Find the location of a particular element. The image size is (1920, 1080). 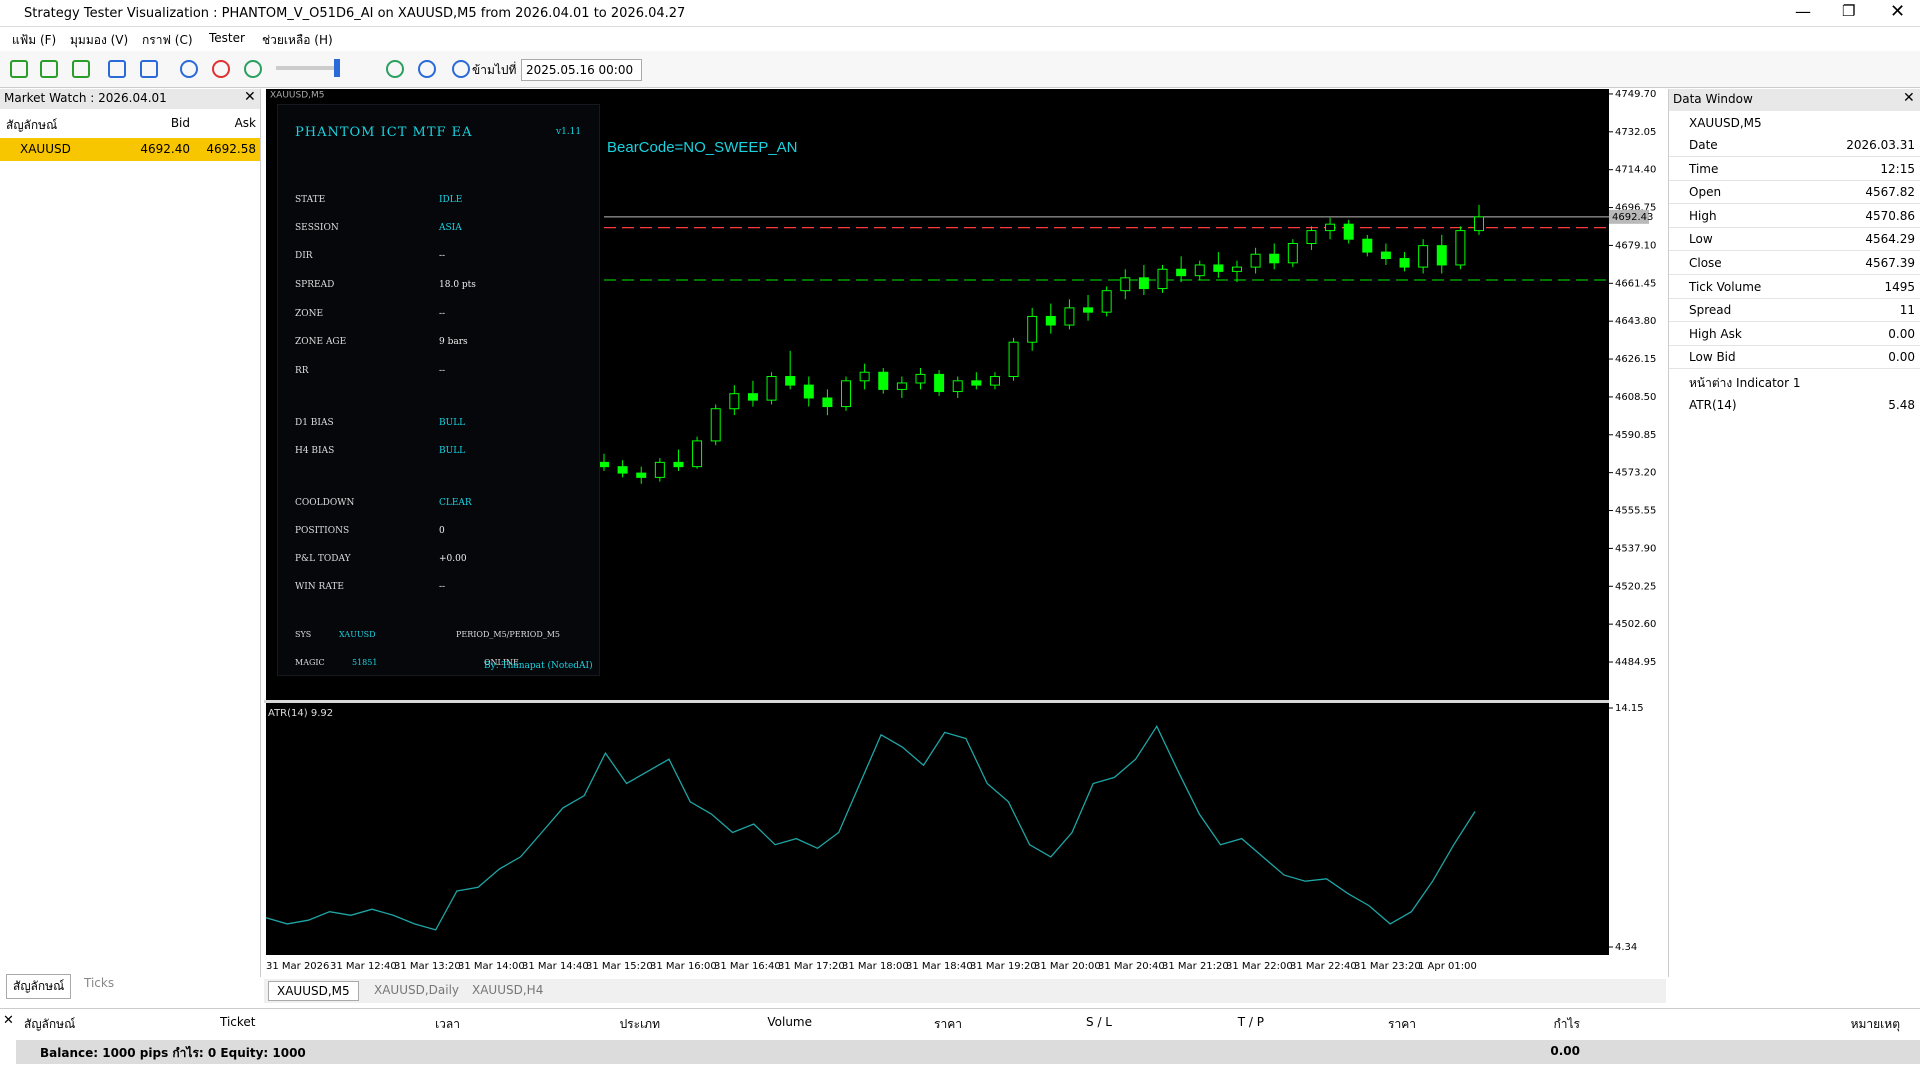

column-header: เวลา is located at coordinates (447, 1024).